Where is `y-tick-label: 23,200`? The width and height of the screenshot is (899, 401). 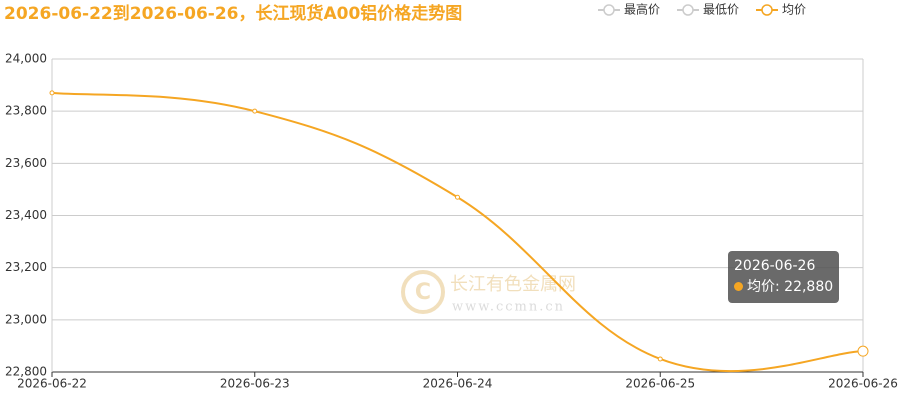 y-tick-label: 23,200 is located at coordinates (26, 267).